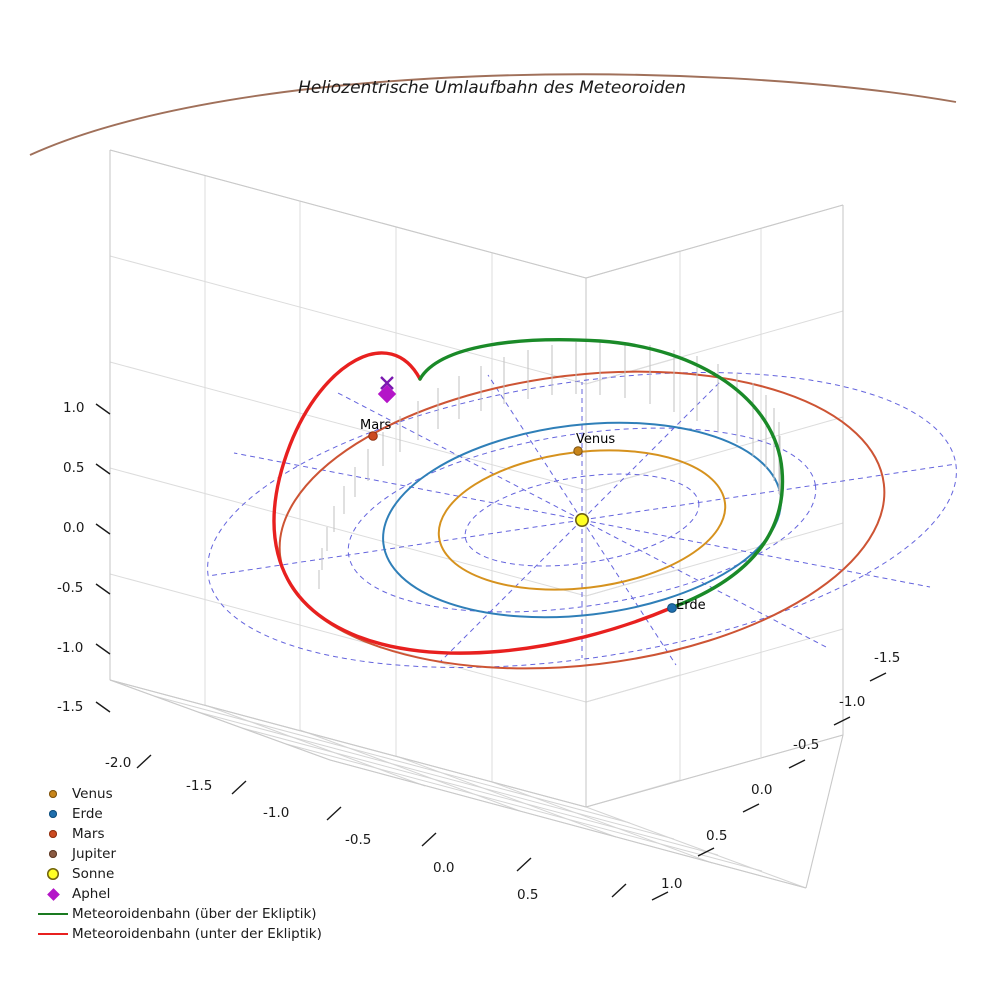 This screenshot has width=984, height=984. What do you see at coordinates (118, 763) in the screenshot?
I see `x-tick-label: -2.0` at bounding box center [118, 763].